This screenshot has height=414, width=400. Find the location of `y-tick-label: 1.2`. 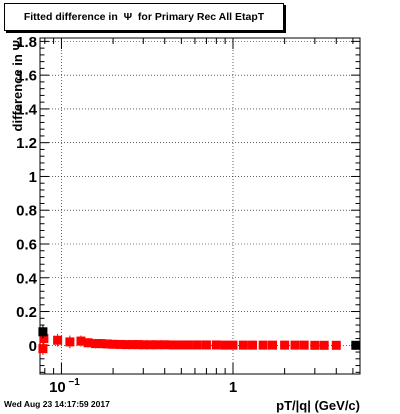

y-tick-label: 1.2 is located at coordinates (26, 143).